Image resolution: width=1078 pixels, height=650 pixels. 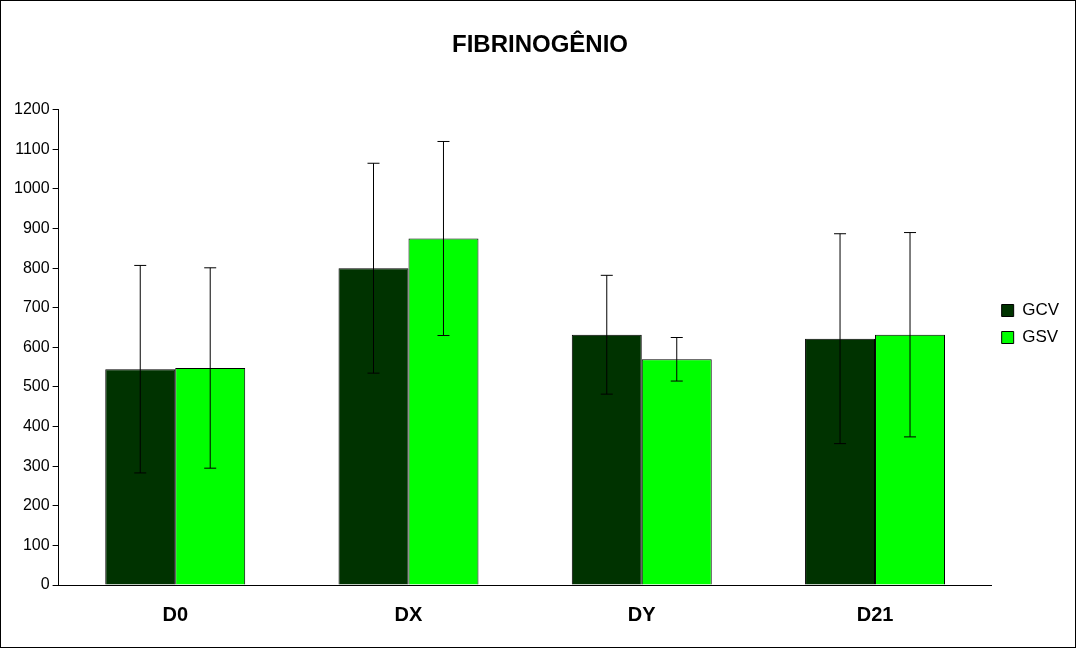 What do you see at coordinates (409, 613) in the screenshot?
I see `x-tick-label: DX` at bounding box center [409, 613].